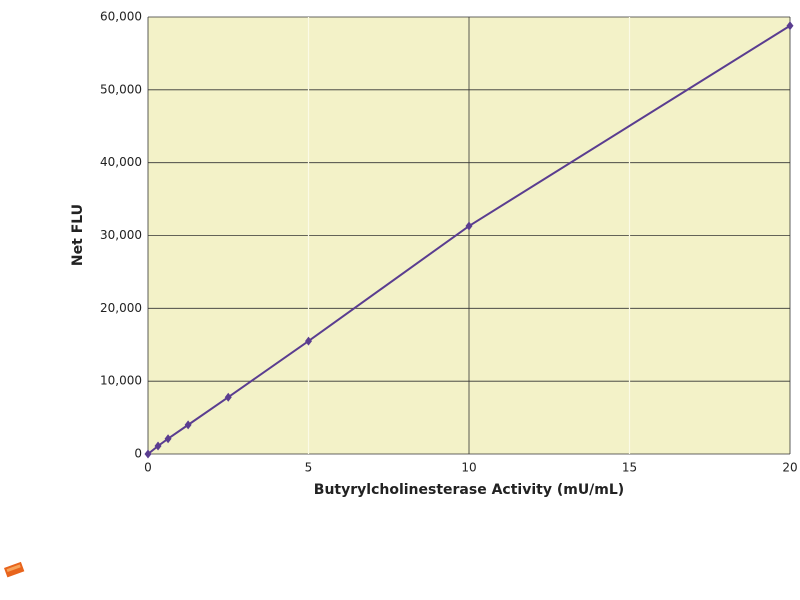 This screenshot has width=800, height=600. Describe the element at coordinates (789, 468) in the screenshot. I see `x-tick-label: 20` at that location.